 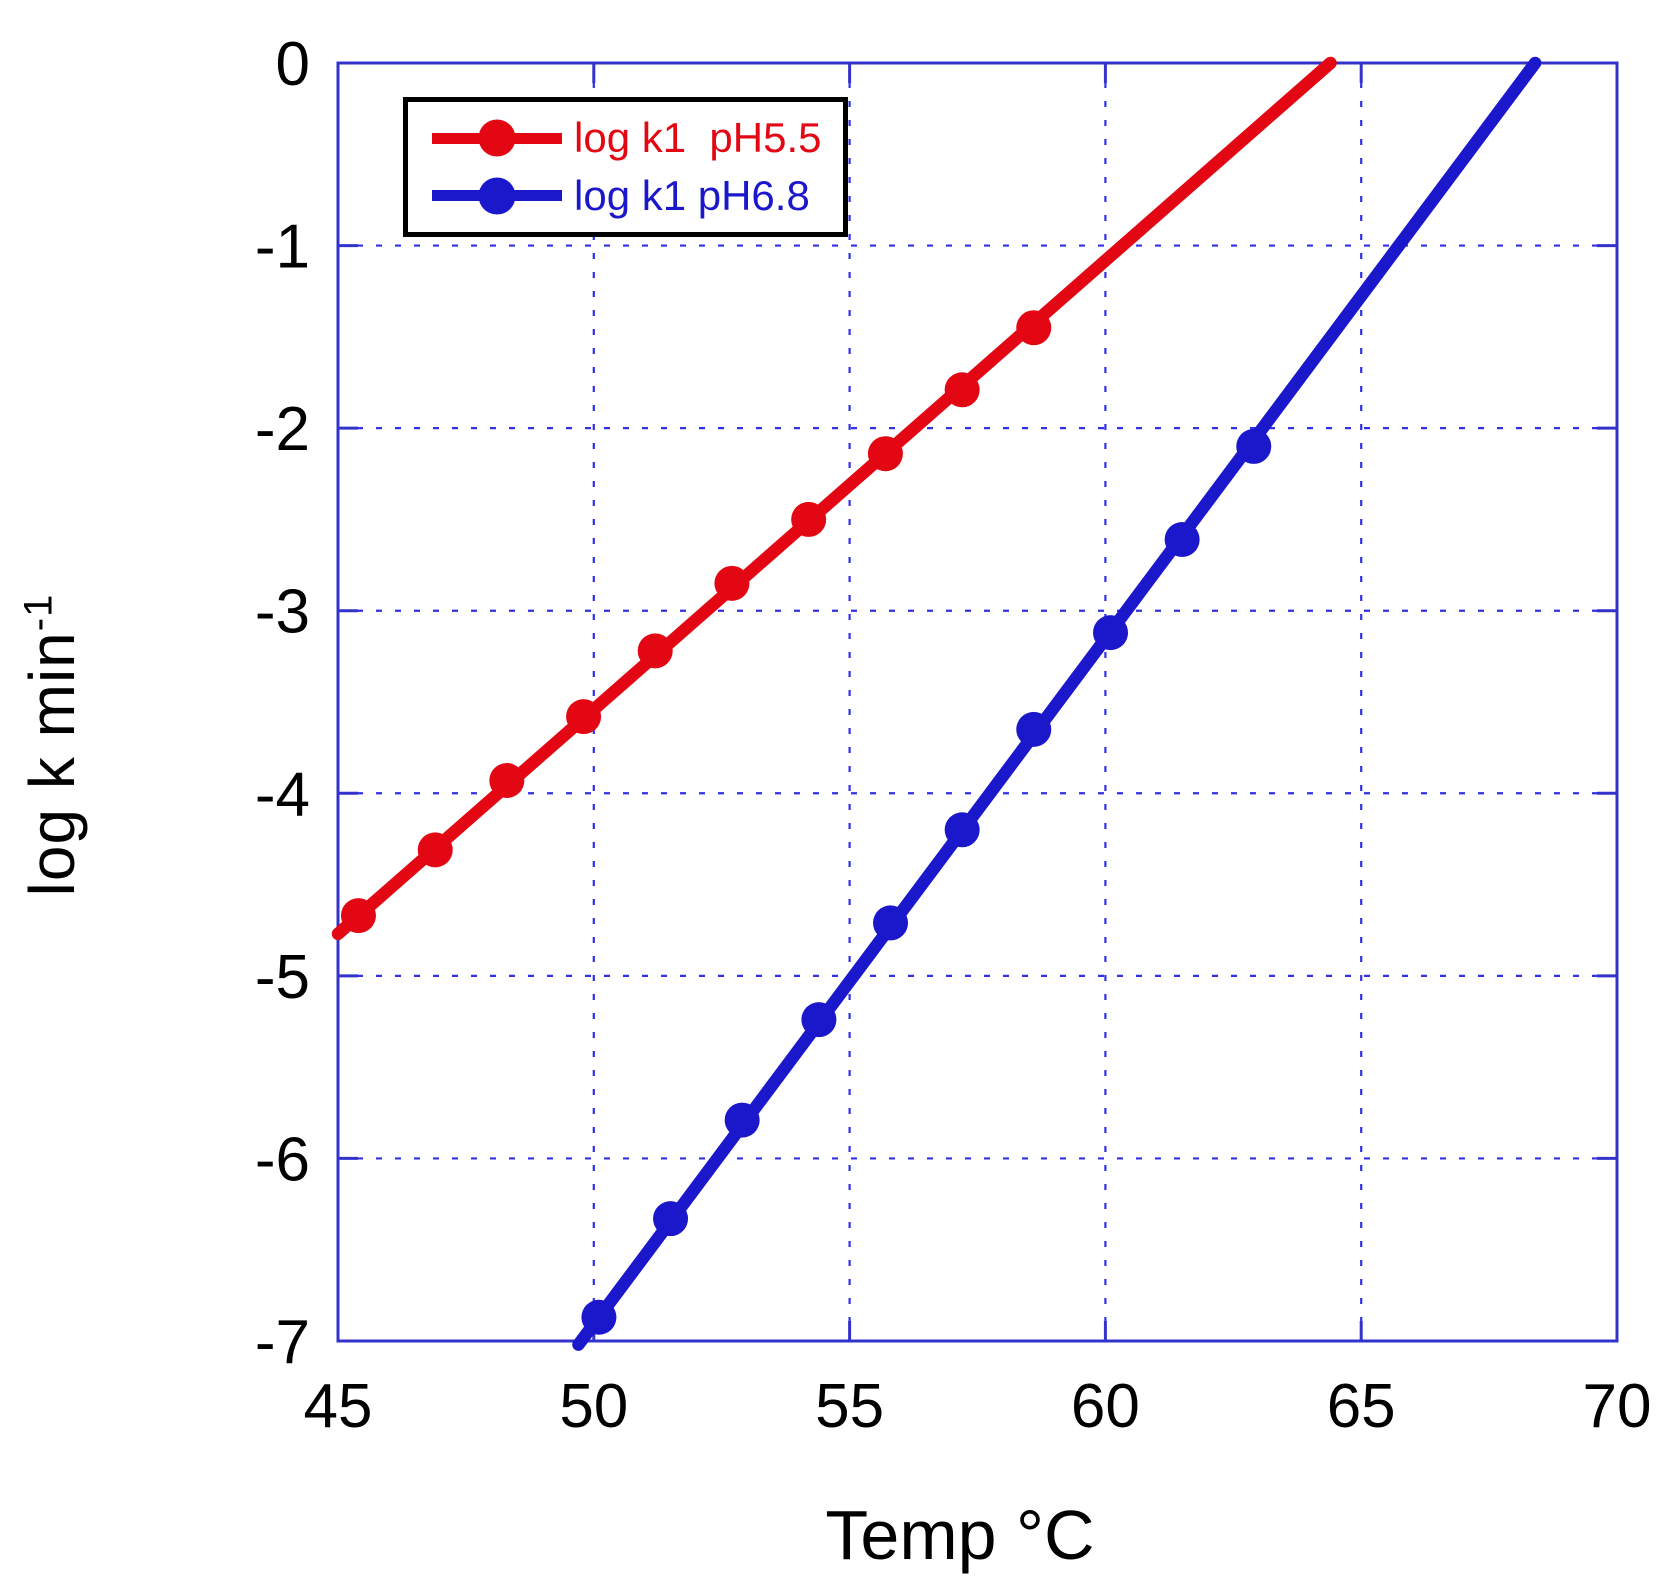 What do you see at coordinates (1105, 1406) in the screenshot?
I see `x-tick-label: 60` at bounding box center [1105, 1406].